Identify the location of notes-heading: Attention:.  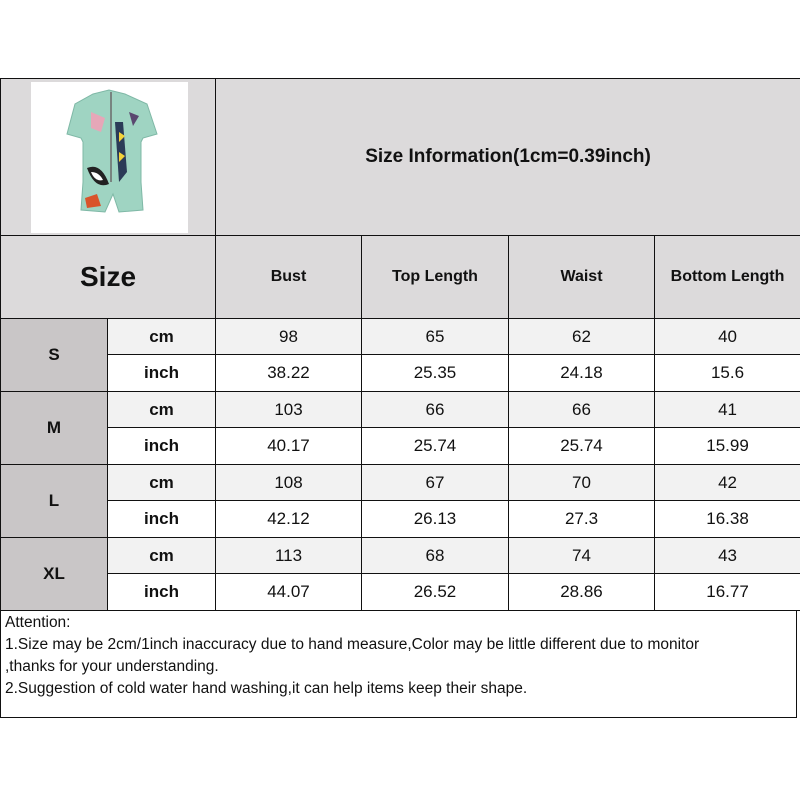
(38, 622).